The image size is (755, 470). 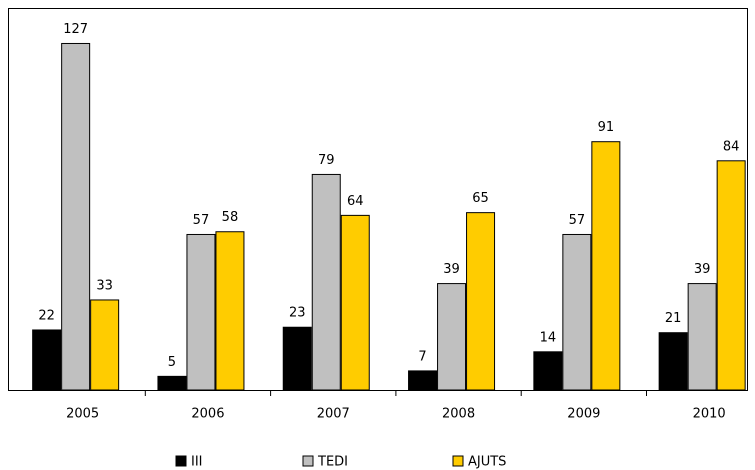 What do you see at coordinates (606, 127) in the screenshot?
I see `data-label: 91` at bounding box center [606, 127].